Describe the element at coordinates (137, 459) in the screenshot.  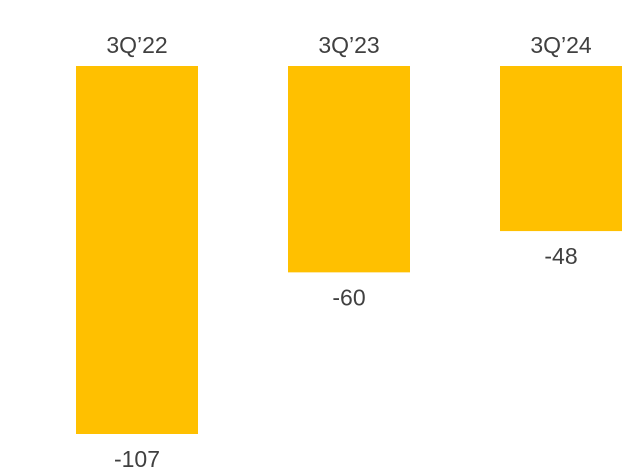
I see `value-label-0: -107` at that location.